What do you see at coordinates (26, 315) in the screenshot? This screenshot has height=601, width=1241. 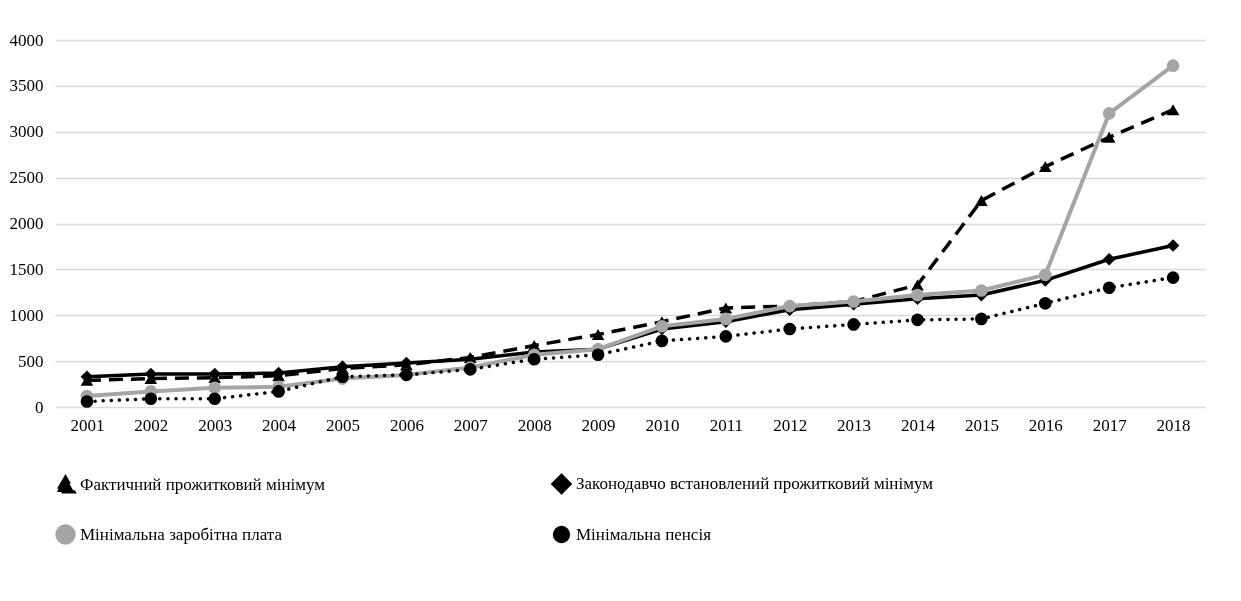 I see `y-tick-label: 1000` at bounding box center [26, 315].